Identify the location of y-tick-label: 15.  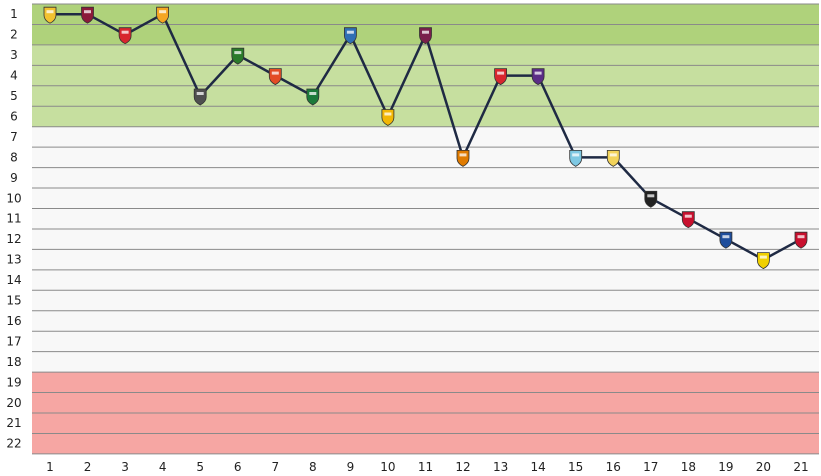
(13, 301).